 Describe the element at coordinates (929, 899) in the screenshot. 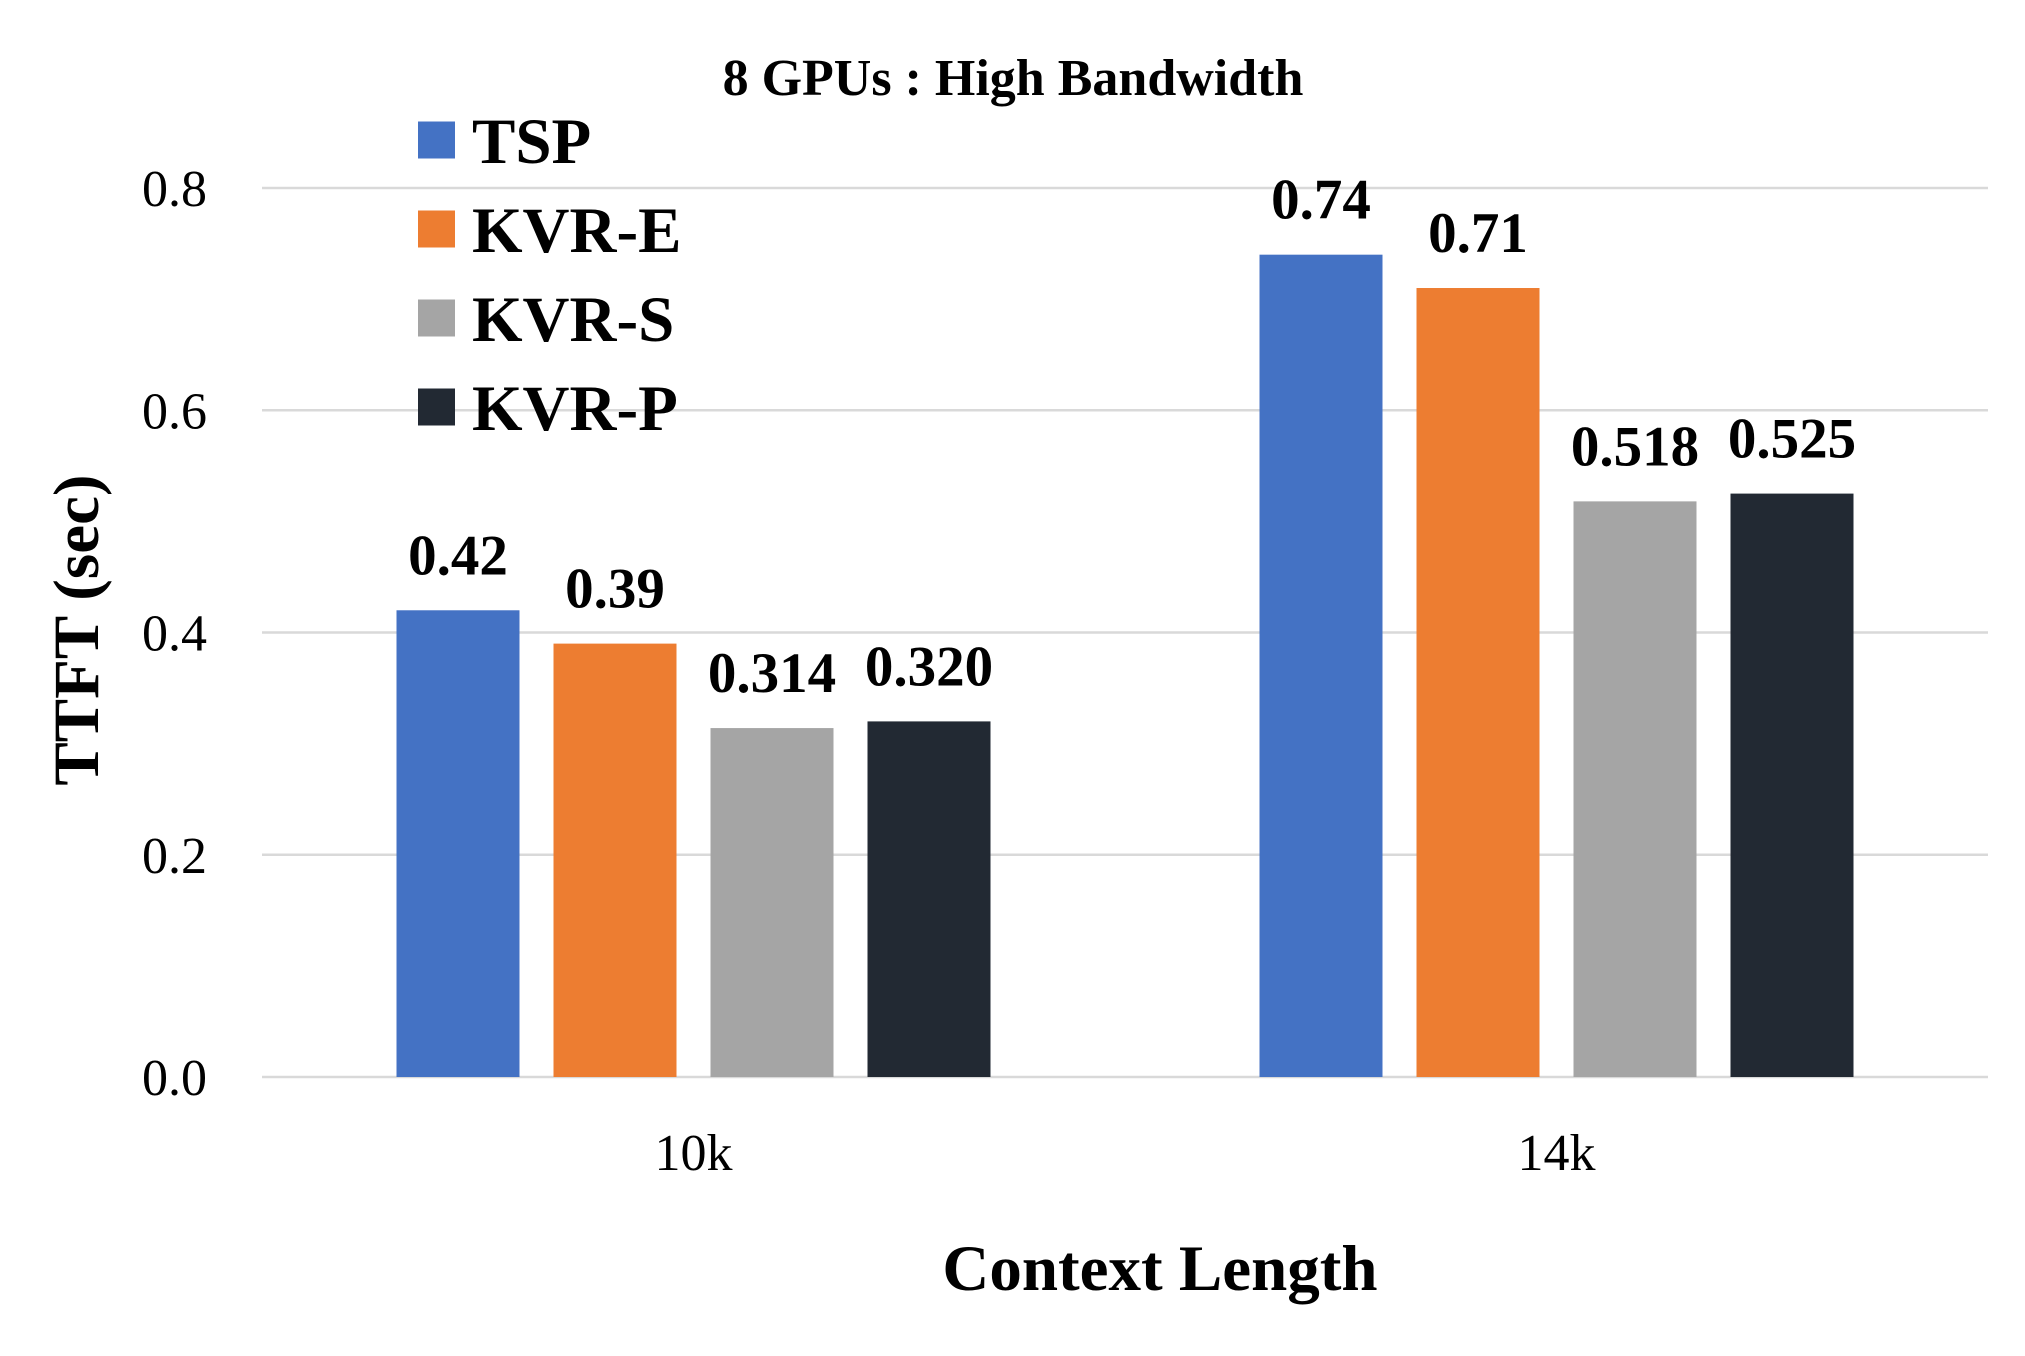

I see `bar-kvr-p-10k` at that location.